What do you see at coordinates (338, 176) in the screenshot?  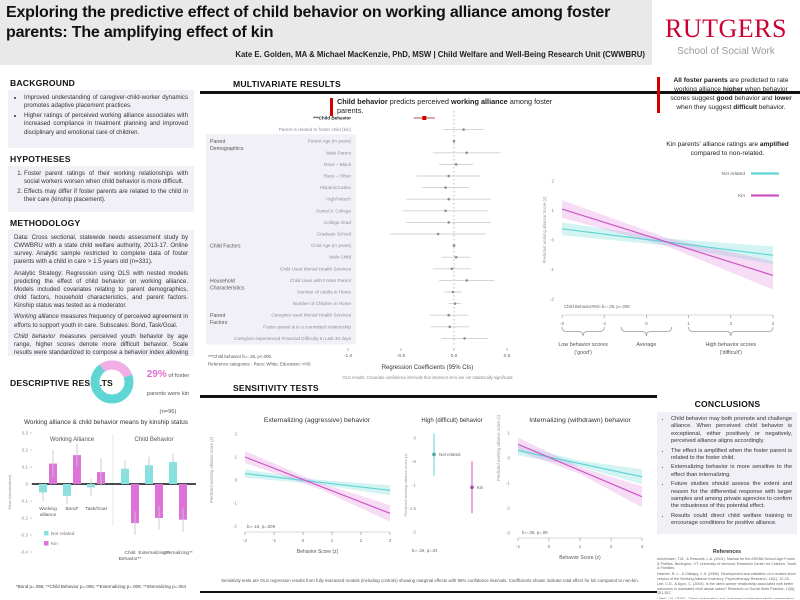 I see `svg-text: Race – Other` at bounding box center [338, 176].